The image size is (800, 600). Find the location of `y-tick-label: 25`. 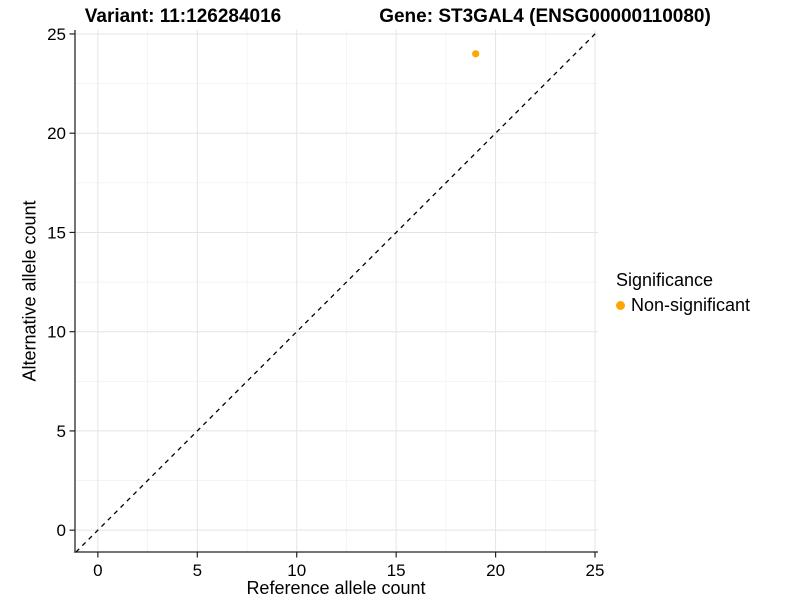

y-tick-label: 25 is located at coordinates (56, 34).